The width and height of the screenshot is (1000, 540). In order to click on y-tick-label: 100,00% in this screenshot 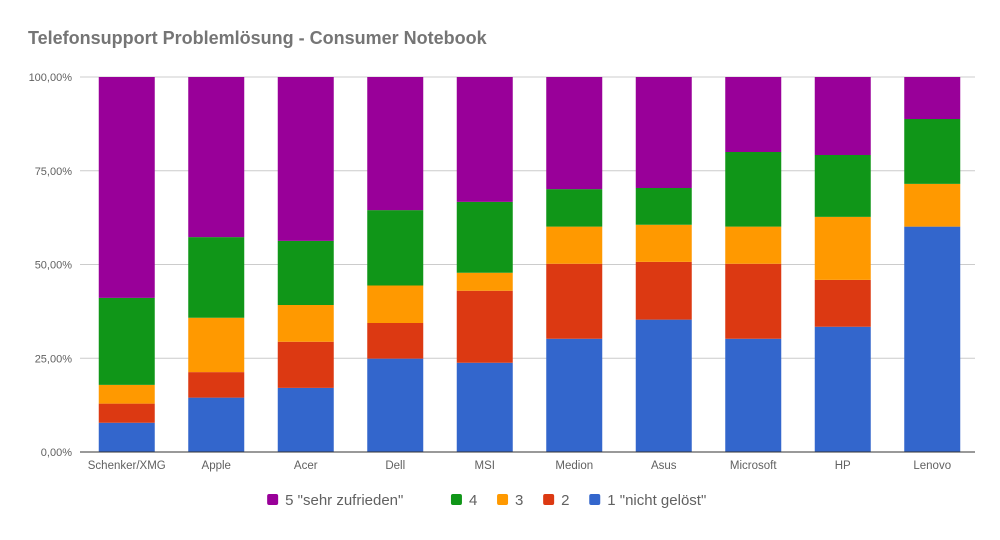, I will do `click(51, 78)`.